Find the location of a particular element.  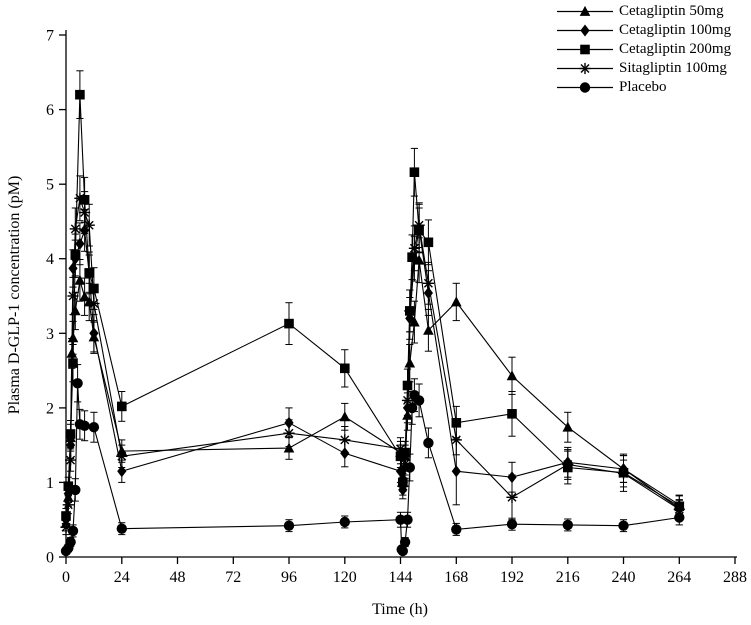

filled-diamond-marker-icon is located at coordinates (585, 30).